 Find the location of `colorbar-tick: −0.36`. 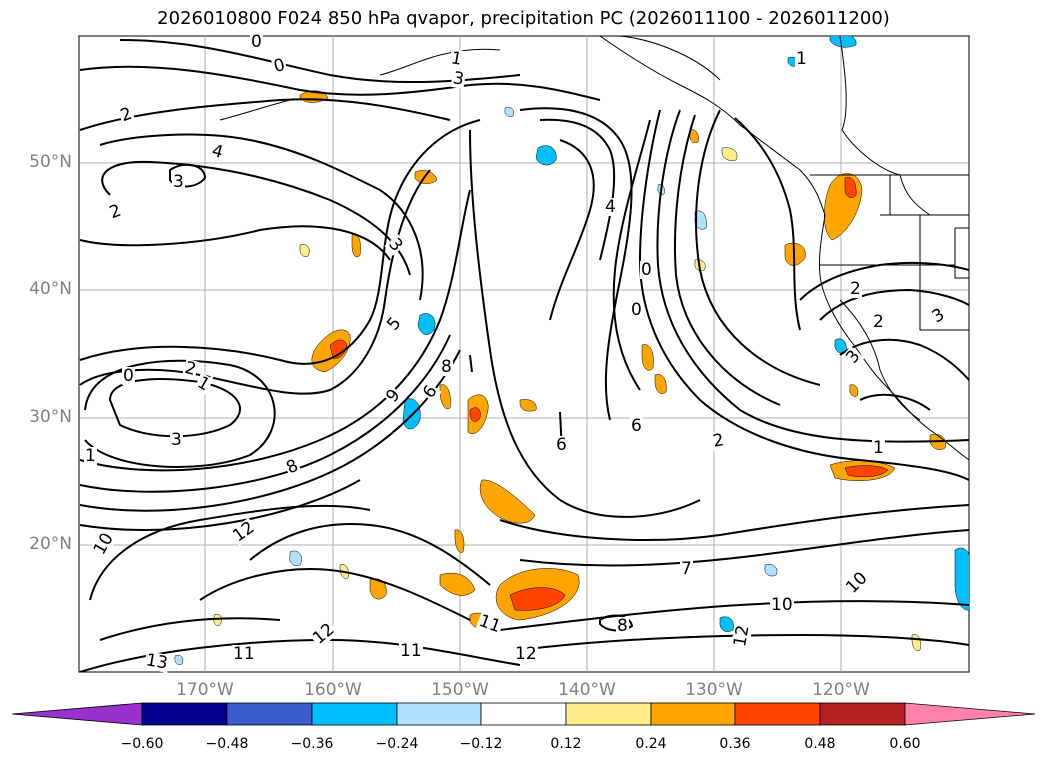

colorbar-tick: −0.36 is located at coordinates (312, 744).